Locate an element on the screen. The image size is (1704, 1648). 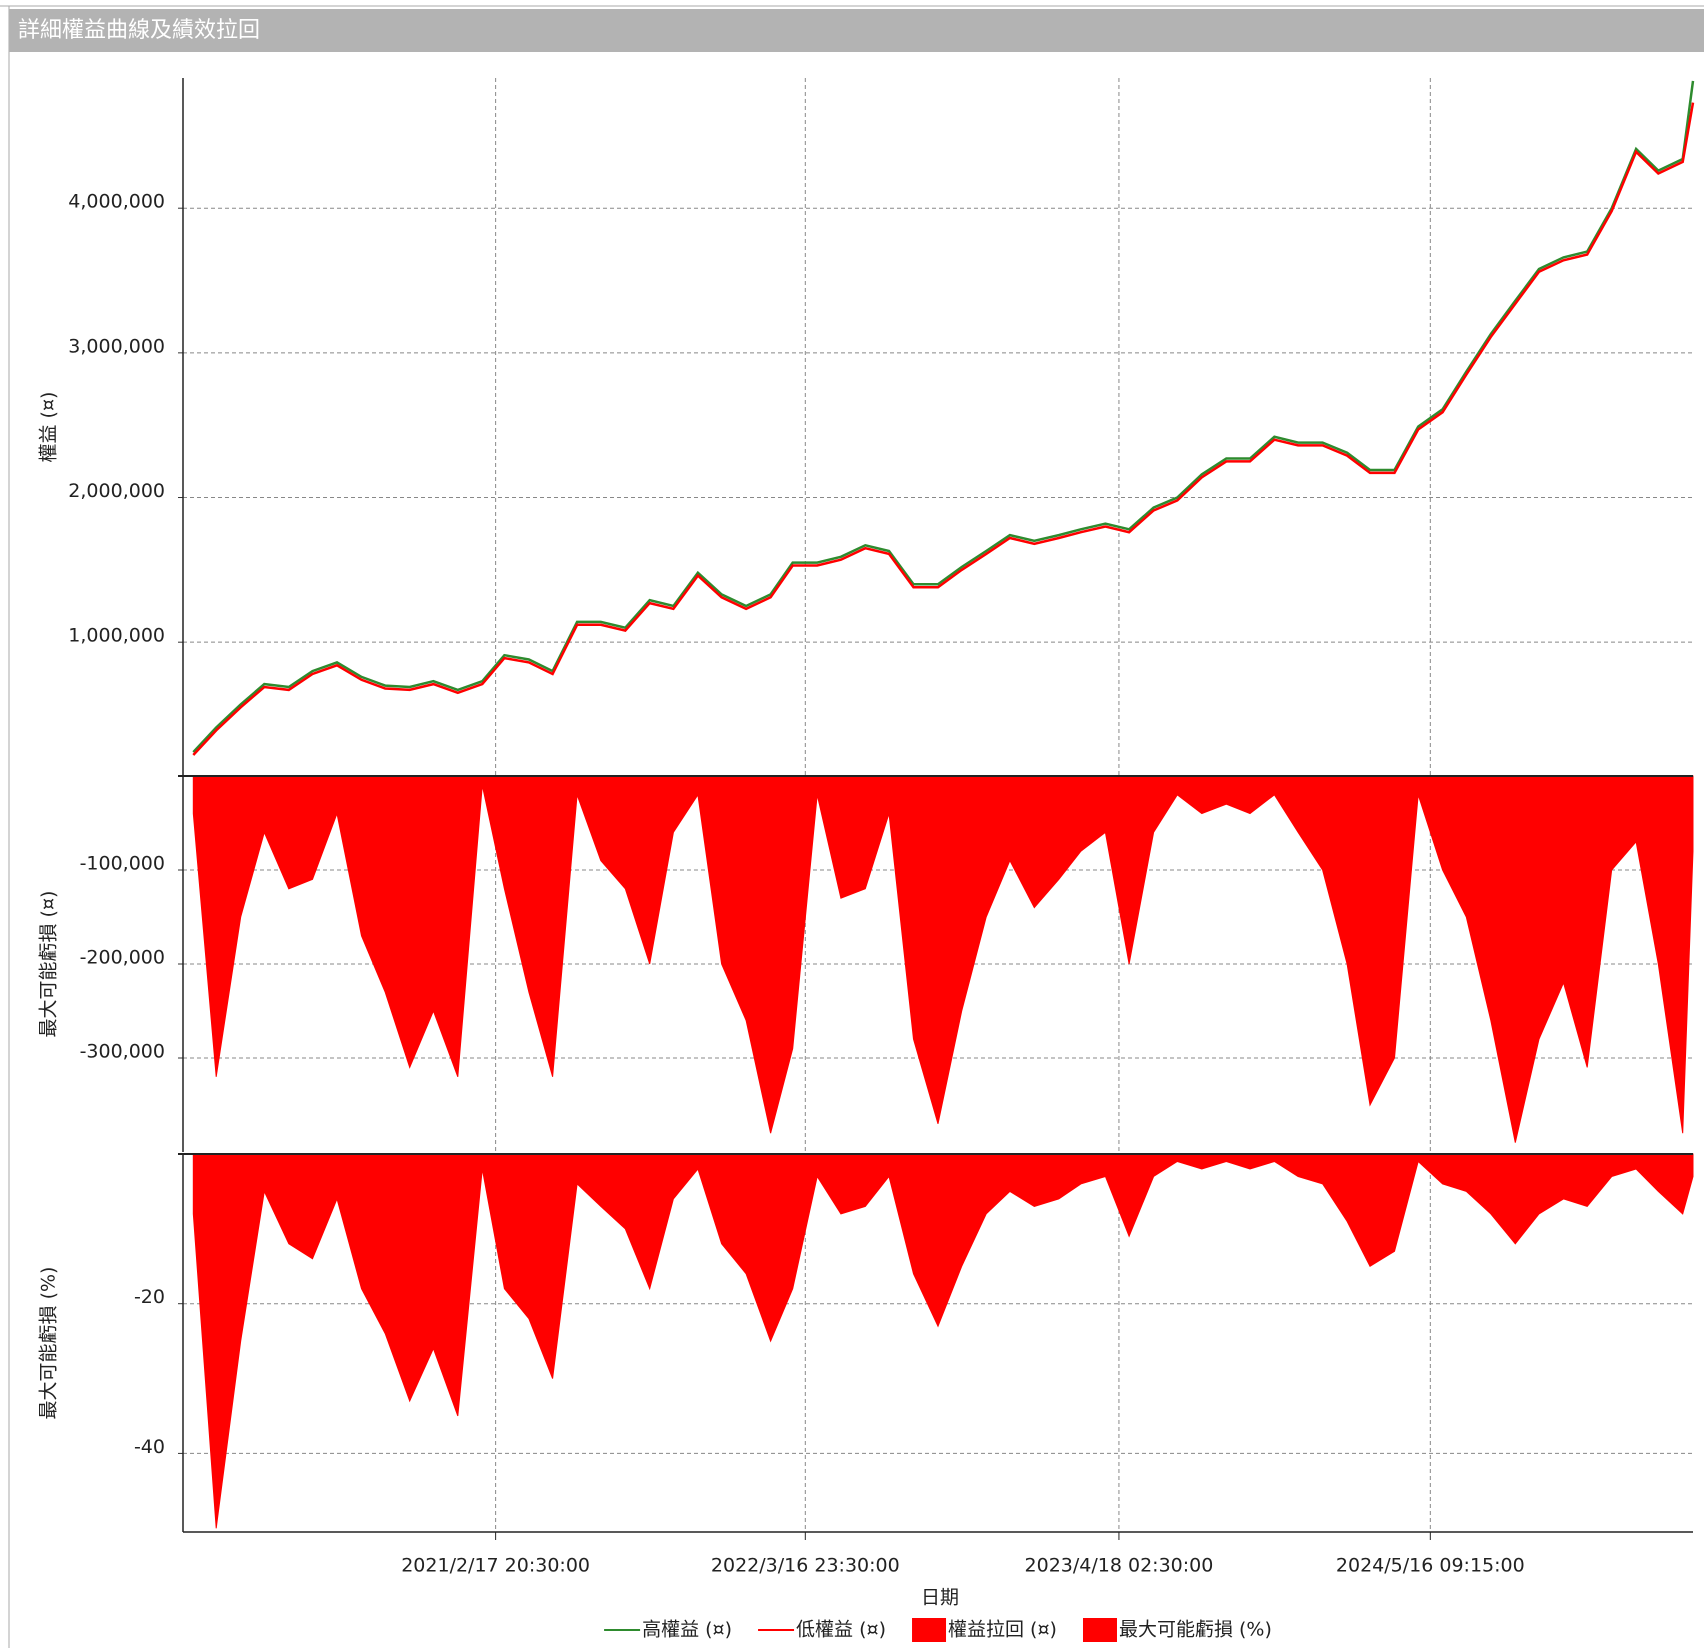
x-tick-label: 2024/5/16 09:15:00 is located at coordinates (1430, 1566).